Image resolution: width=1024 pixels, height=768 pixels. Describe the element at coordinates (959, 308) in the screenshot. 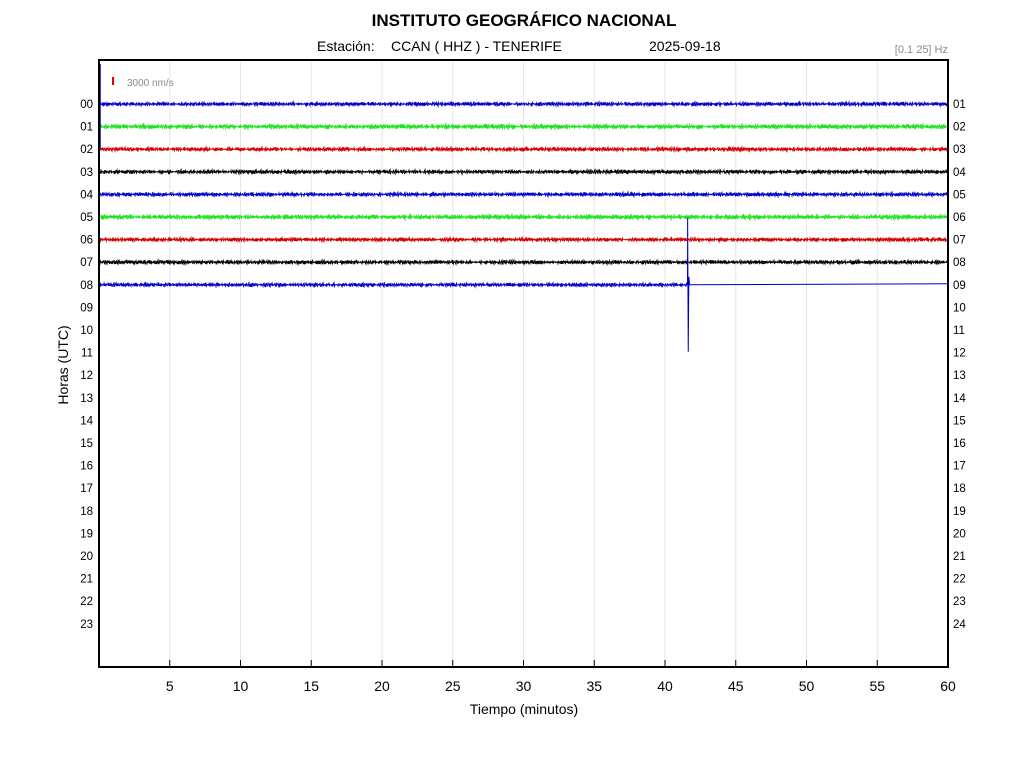

I see `hour-label-right: 10` at that location.